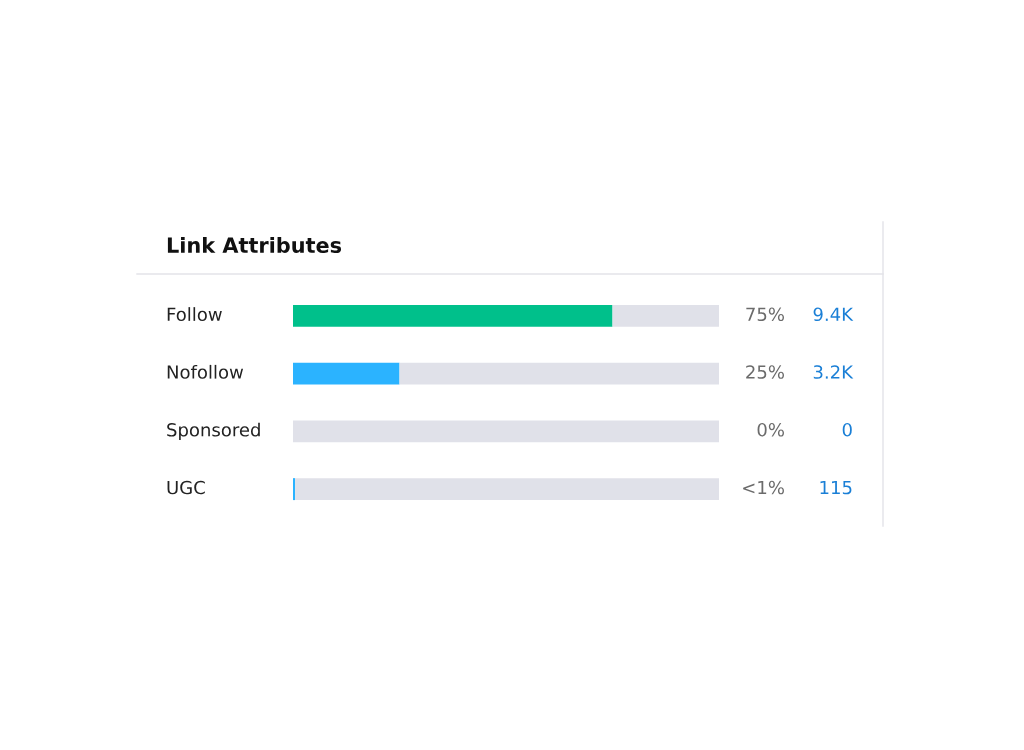  Describe the element at coordinates (194, 314) in the screenshot. I see `y-tick-label: Follow` at that location.